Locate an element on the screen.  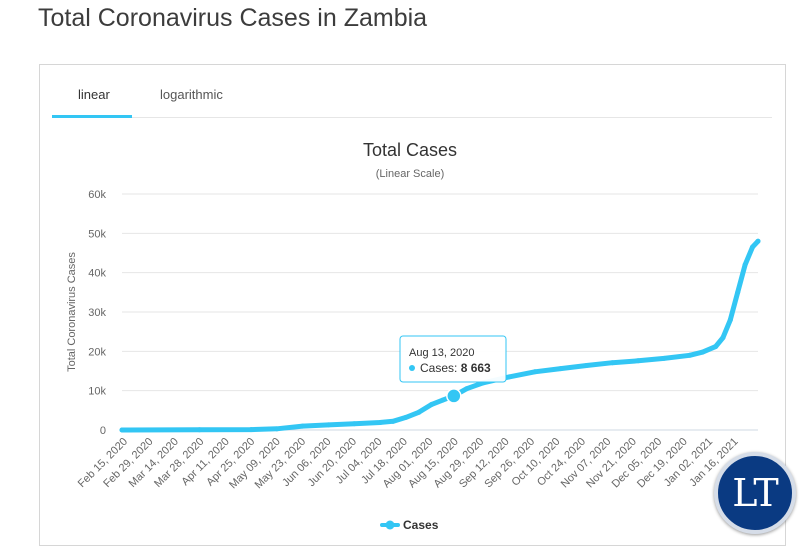
tooltip-series-name: Cases is located at coordinates (437, 368).